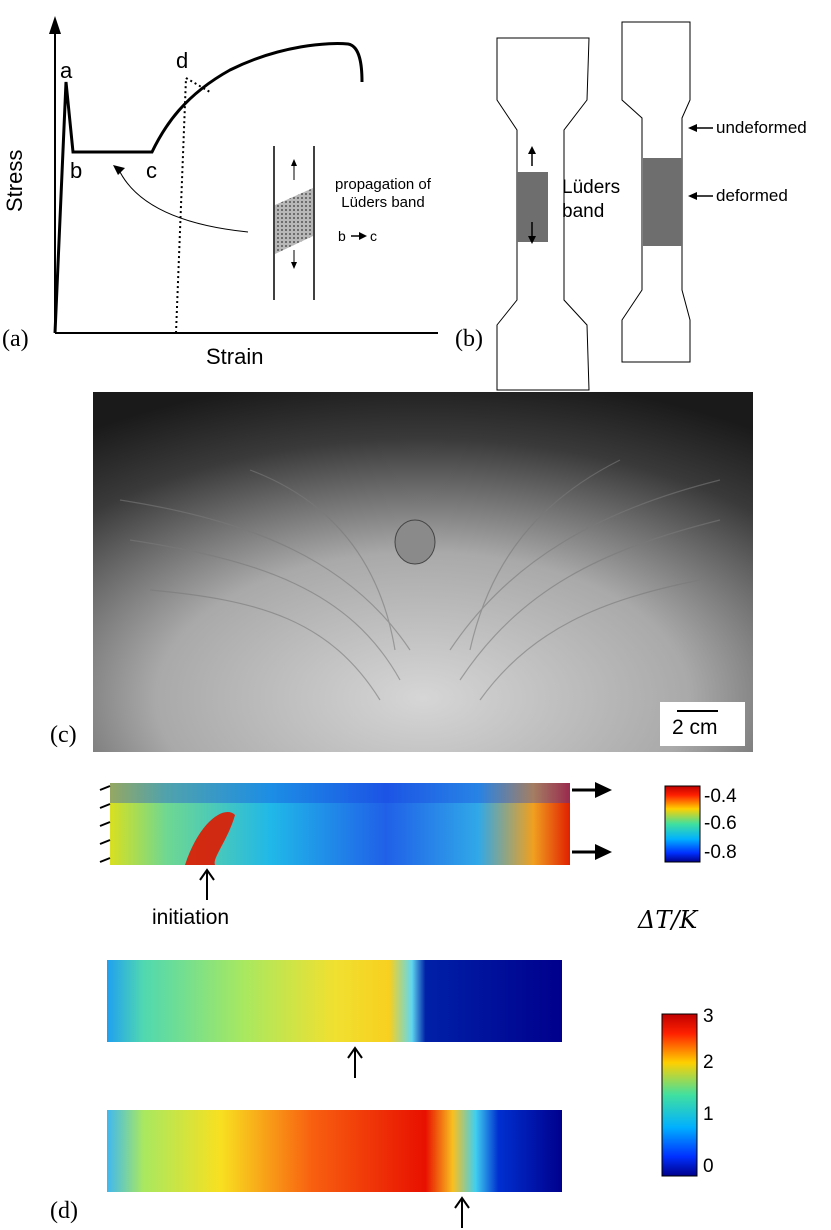 This screenshot has height=1230, width=831. What do you see at coordinates (334, 1001) in the screenshot?
I see `thermal-image-d1` at bounding box center [334, 1001].